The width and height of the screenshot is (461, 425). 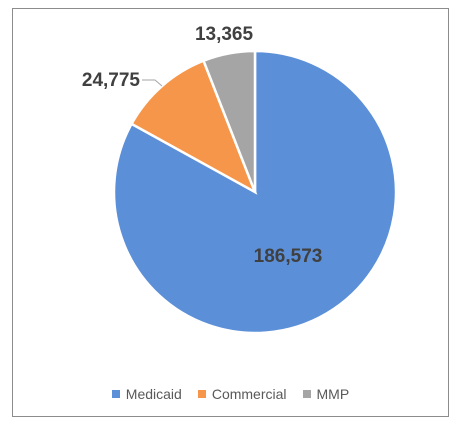 I want to click on legend-swatch-mmp, so click(x=306, y=394).